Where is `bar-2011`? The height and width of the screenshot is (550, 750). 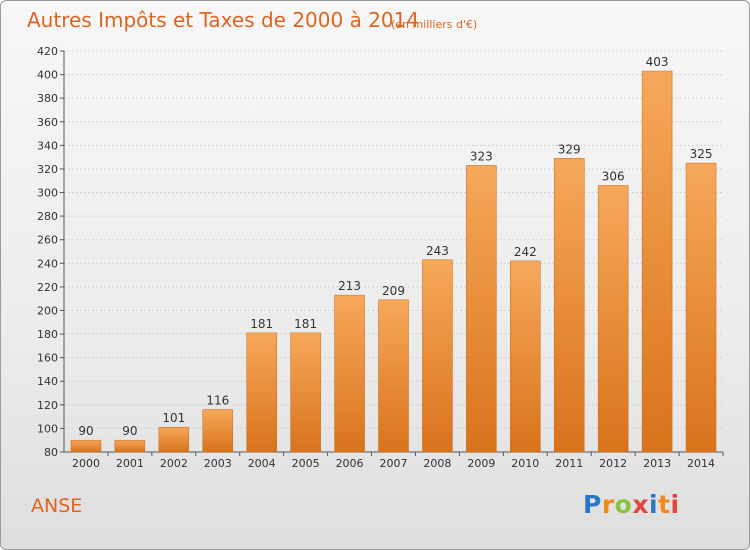 bar-2011 is located at coordinates (569, 305).